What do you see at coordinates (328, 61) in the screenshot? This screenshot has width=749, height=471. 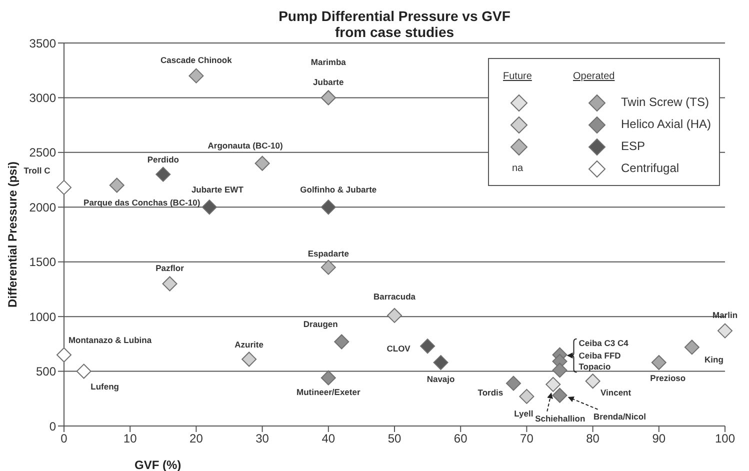 I see `data-label: Marimba` at bounding box center [328, 61].